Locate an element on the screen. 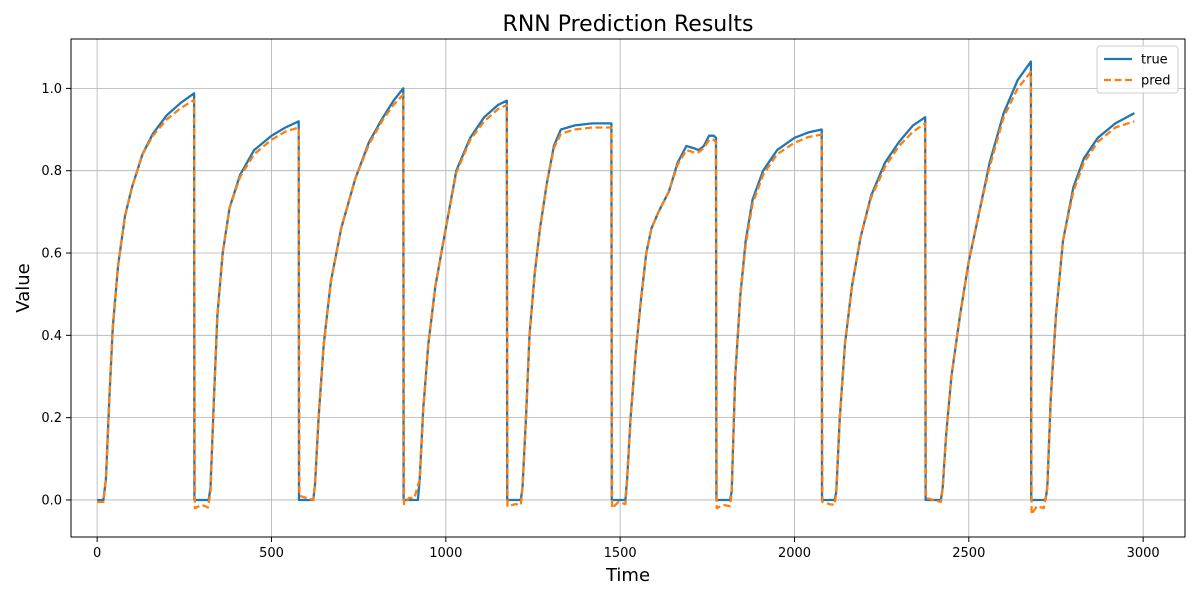 The width and height of the screenshot is (1200, 605). x-tick-label: 2000 is located at coordinates (794, 553).